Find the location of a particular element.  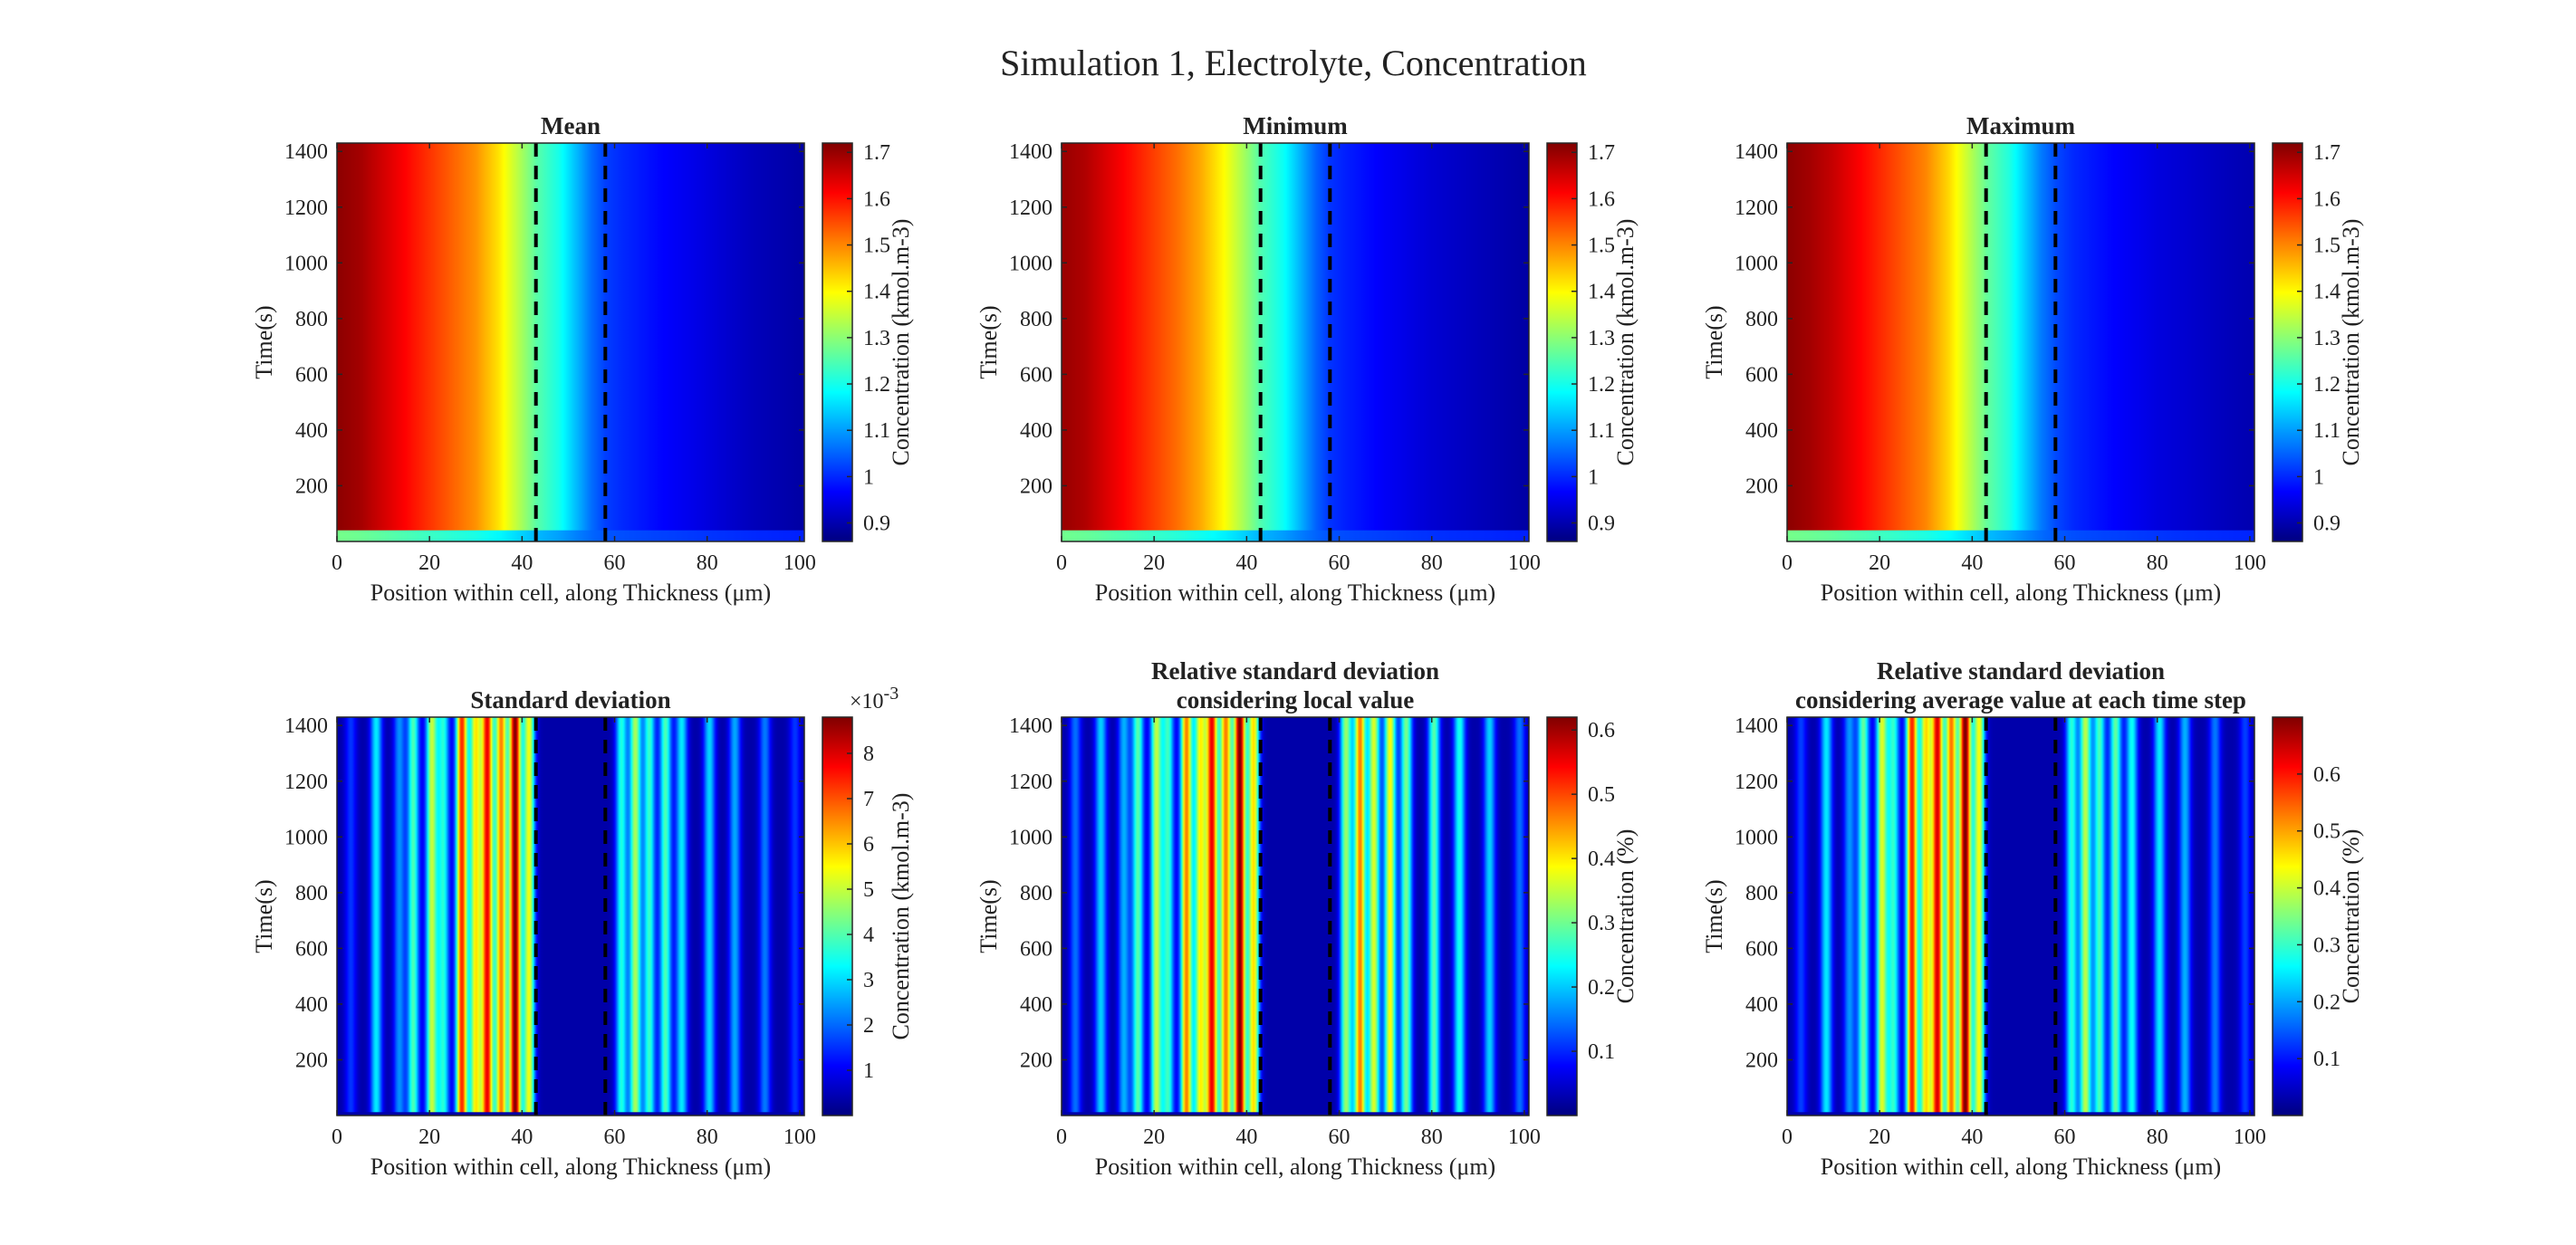

colorbar-tick-label: 4 is located at coordinates (868, 935).